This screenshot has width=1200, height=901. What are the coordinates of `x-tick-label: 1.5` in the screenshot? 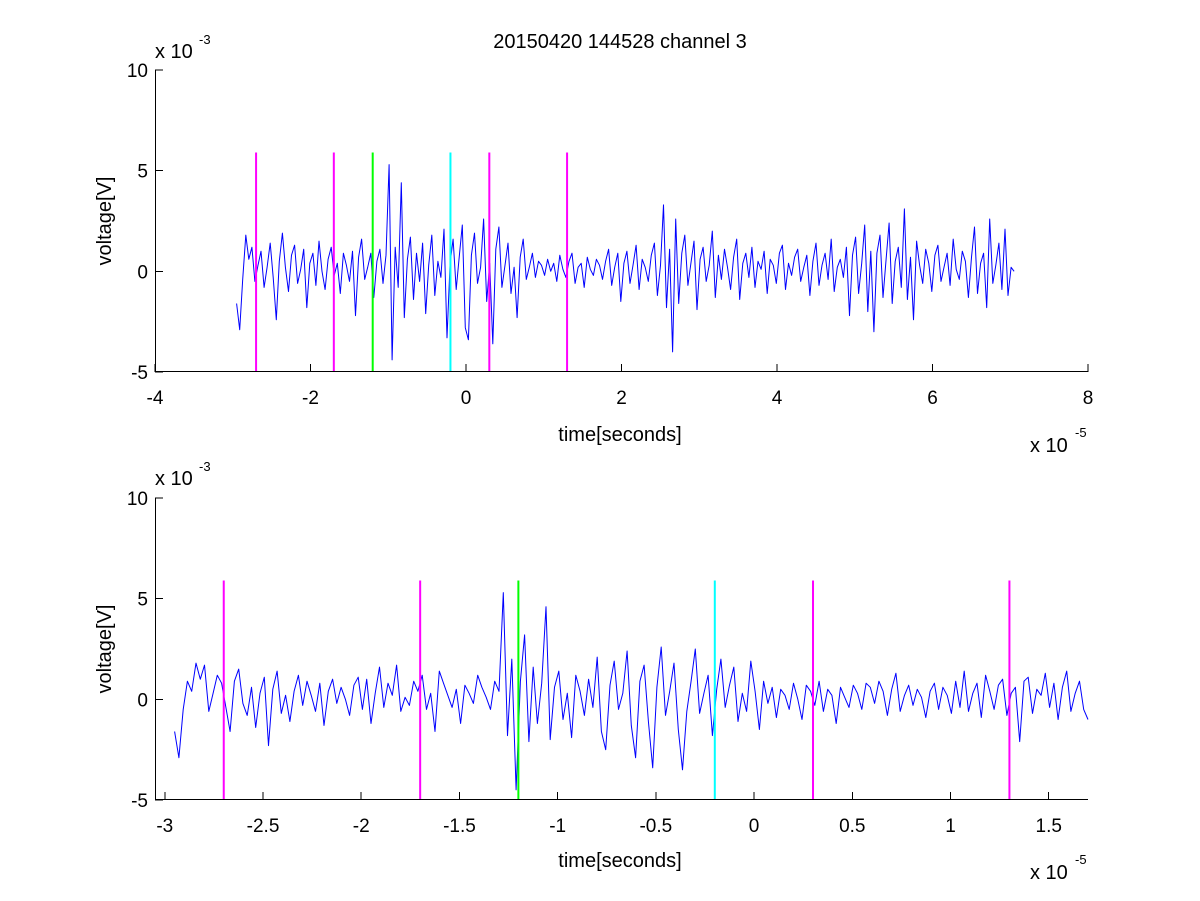 It's located at (1049, 826).